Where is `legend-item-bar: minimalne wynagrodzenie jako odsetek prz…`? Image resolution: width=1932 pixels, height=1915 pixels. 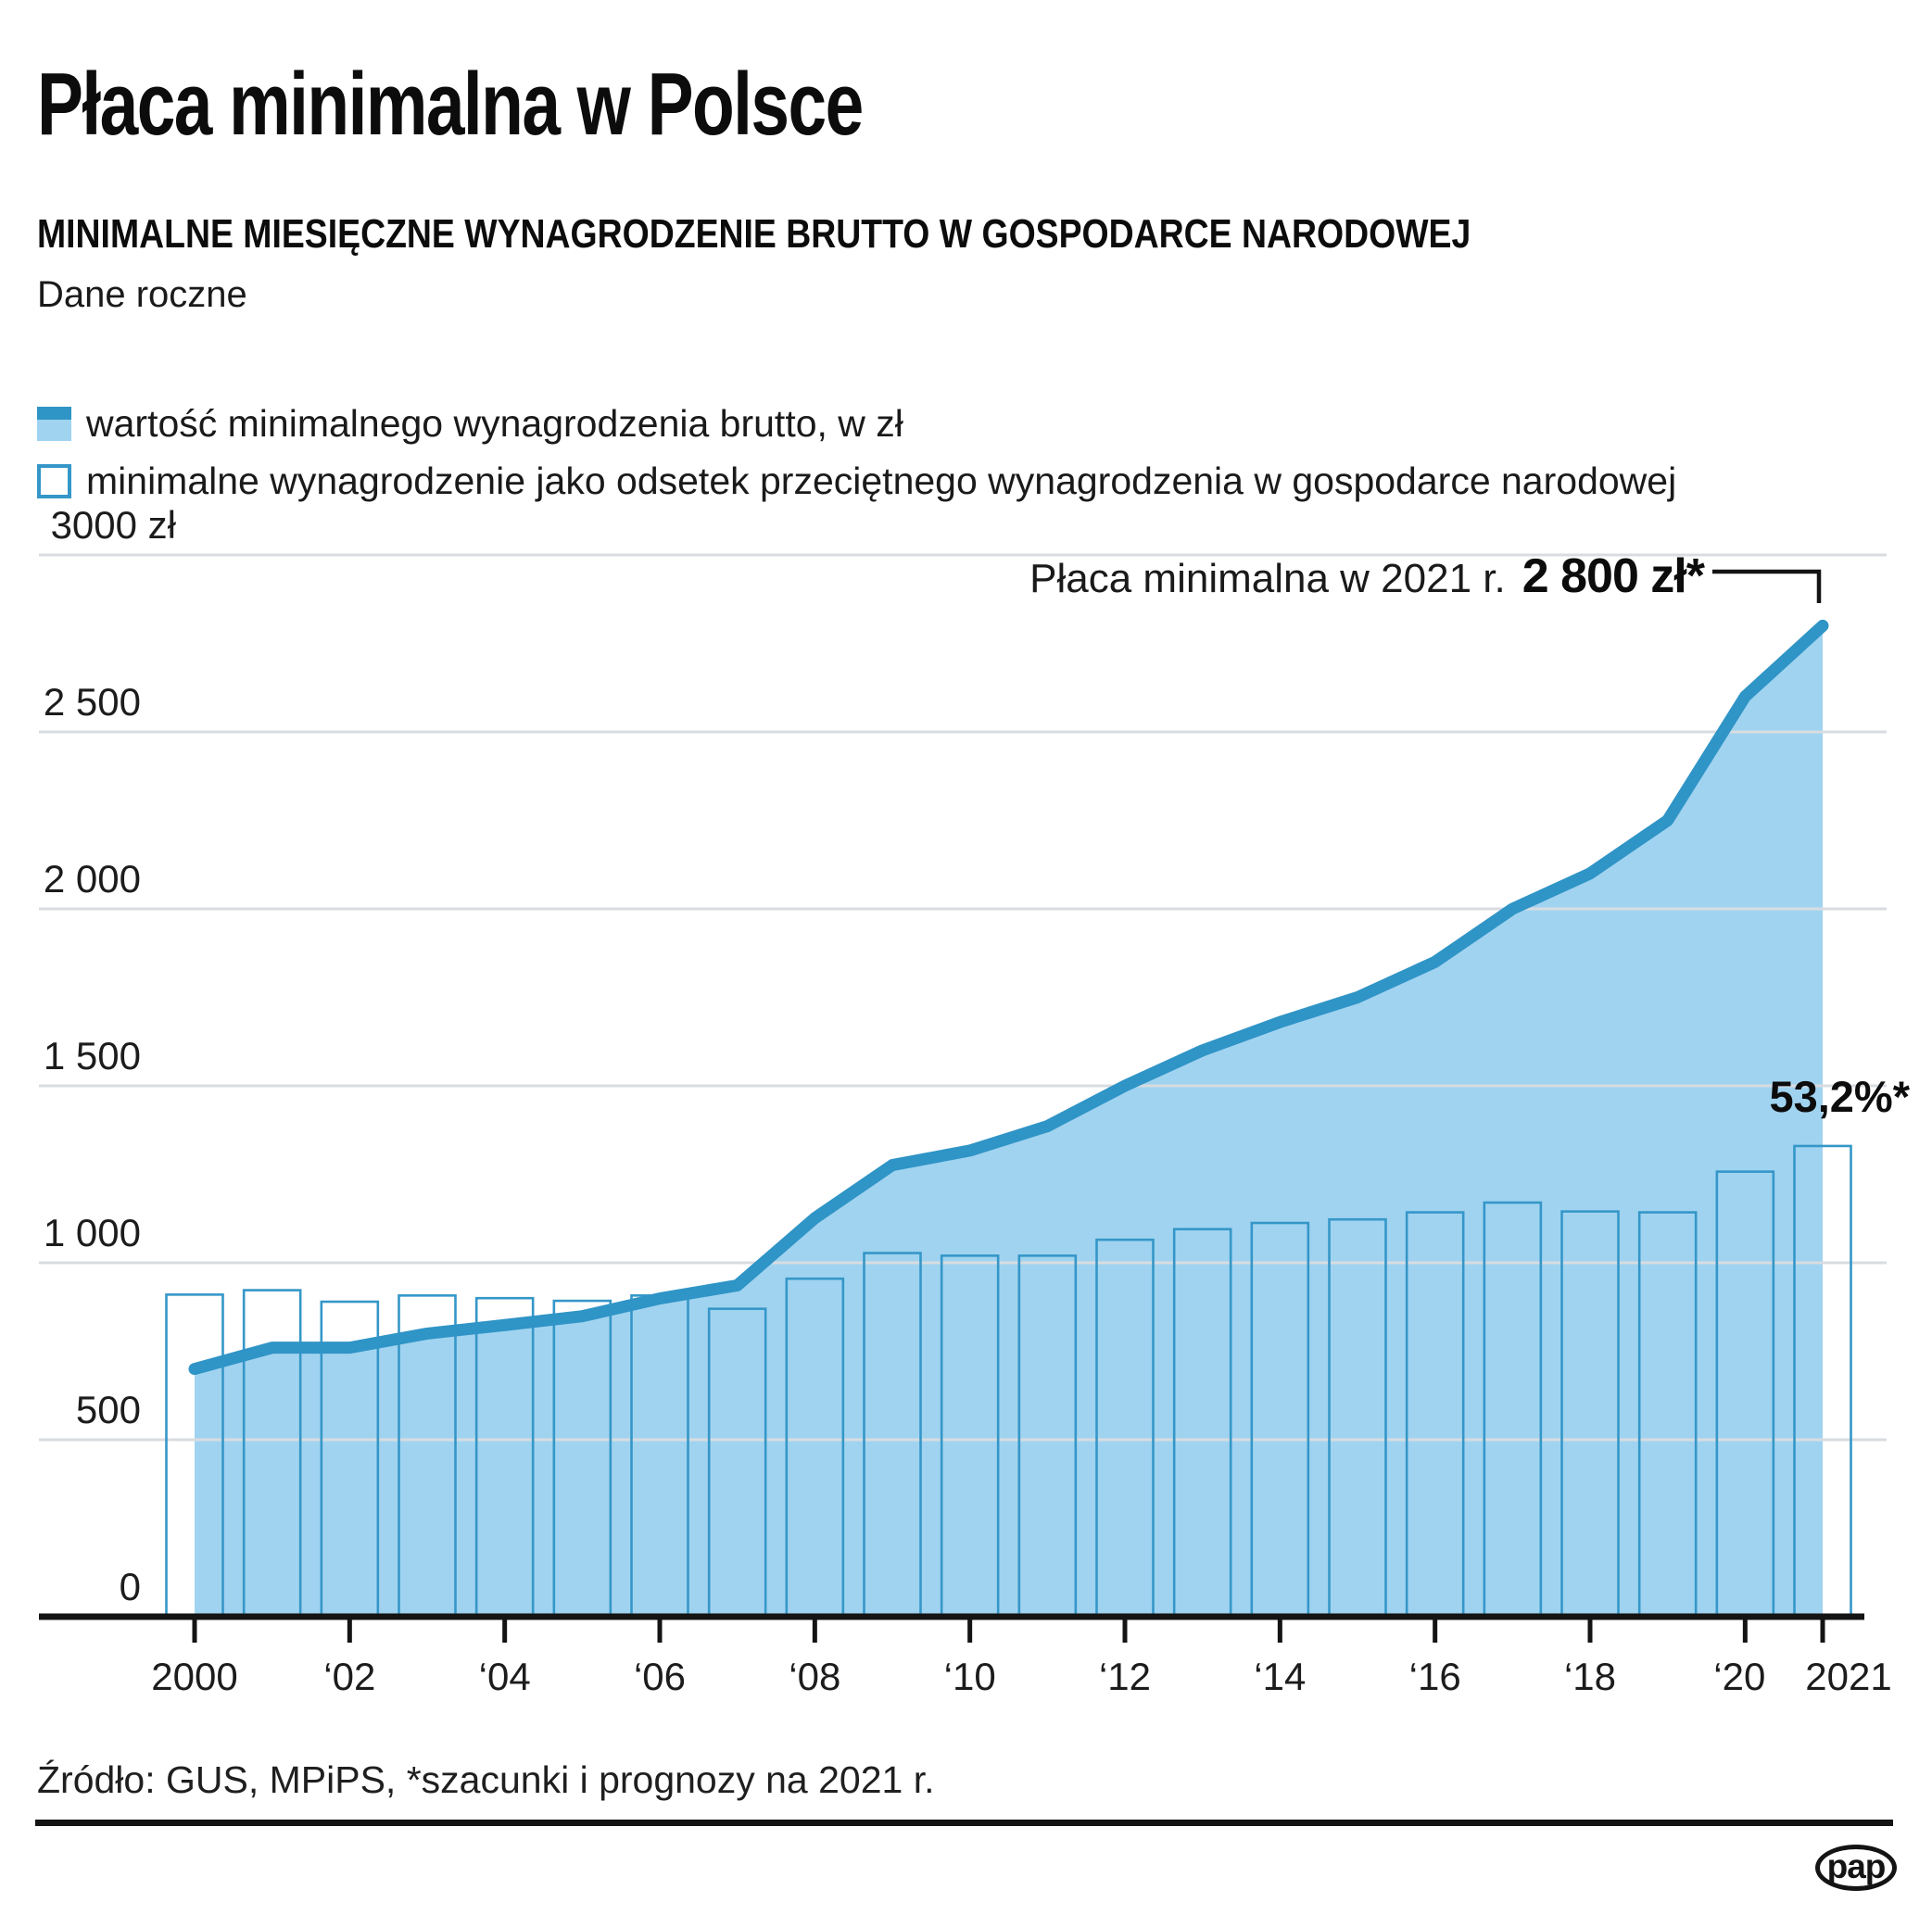
legend-item-bar: minimalne wynagrodzenie jako odsetek prz… is located at coordinates (857, 481).